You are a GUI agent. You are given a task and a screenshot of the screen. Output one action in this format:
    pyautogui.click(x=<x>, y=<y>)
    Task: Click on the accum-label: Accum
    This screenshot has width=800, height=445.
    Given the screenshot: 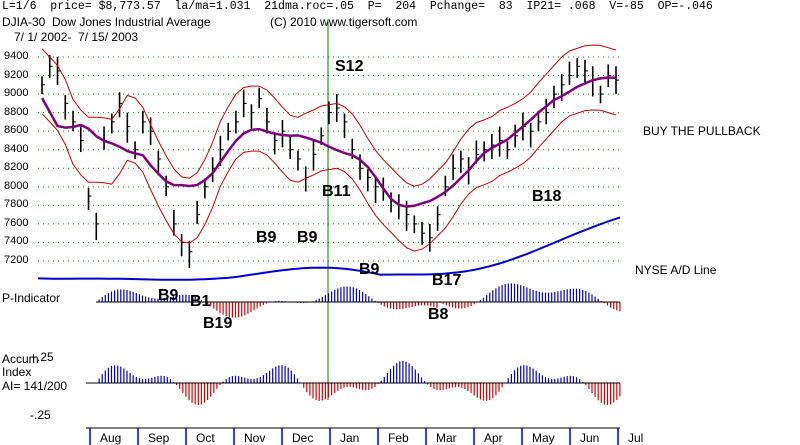 What is the action you would take?
    pyautogui.click(x=20, y=359)
    